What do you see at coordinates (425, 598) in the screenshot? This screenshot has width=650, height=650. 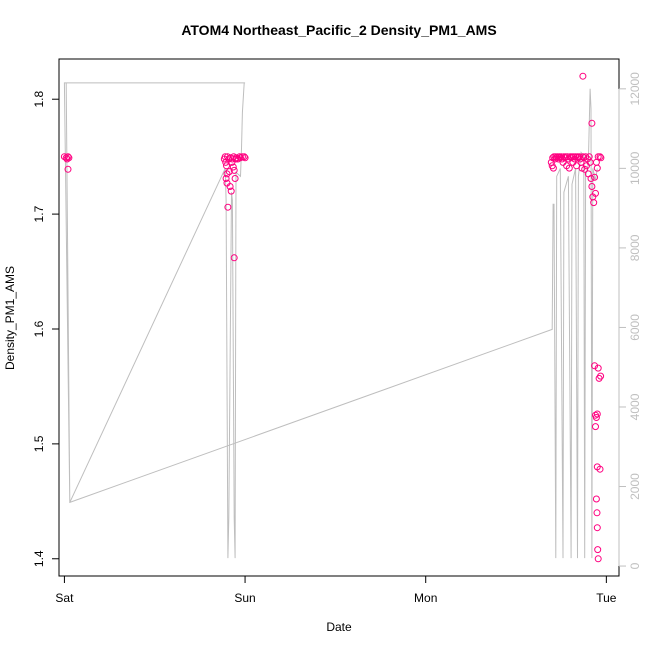 I see `x-tick-label: Mon` at bounding box center [425, 598].